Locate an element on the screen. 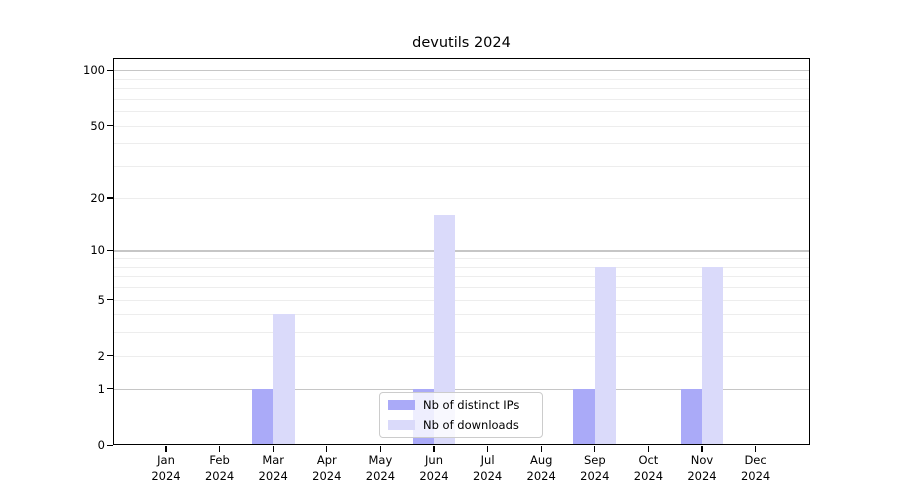 The image size is (900, 500). y-tick-label: 5 is located at coordinates (101, 299).